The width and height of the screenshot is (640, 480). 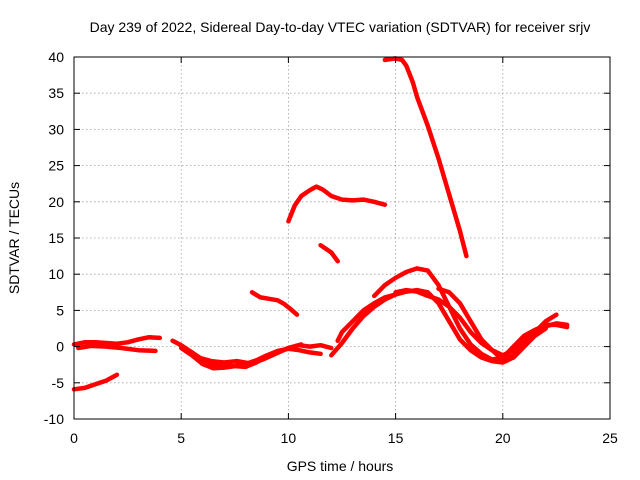 I want to click on y-tick-label: 20, so click(x=56, y=202).